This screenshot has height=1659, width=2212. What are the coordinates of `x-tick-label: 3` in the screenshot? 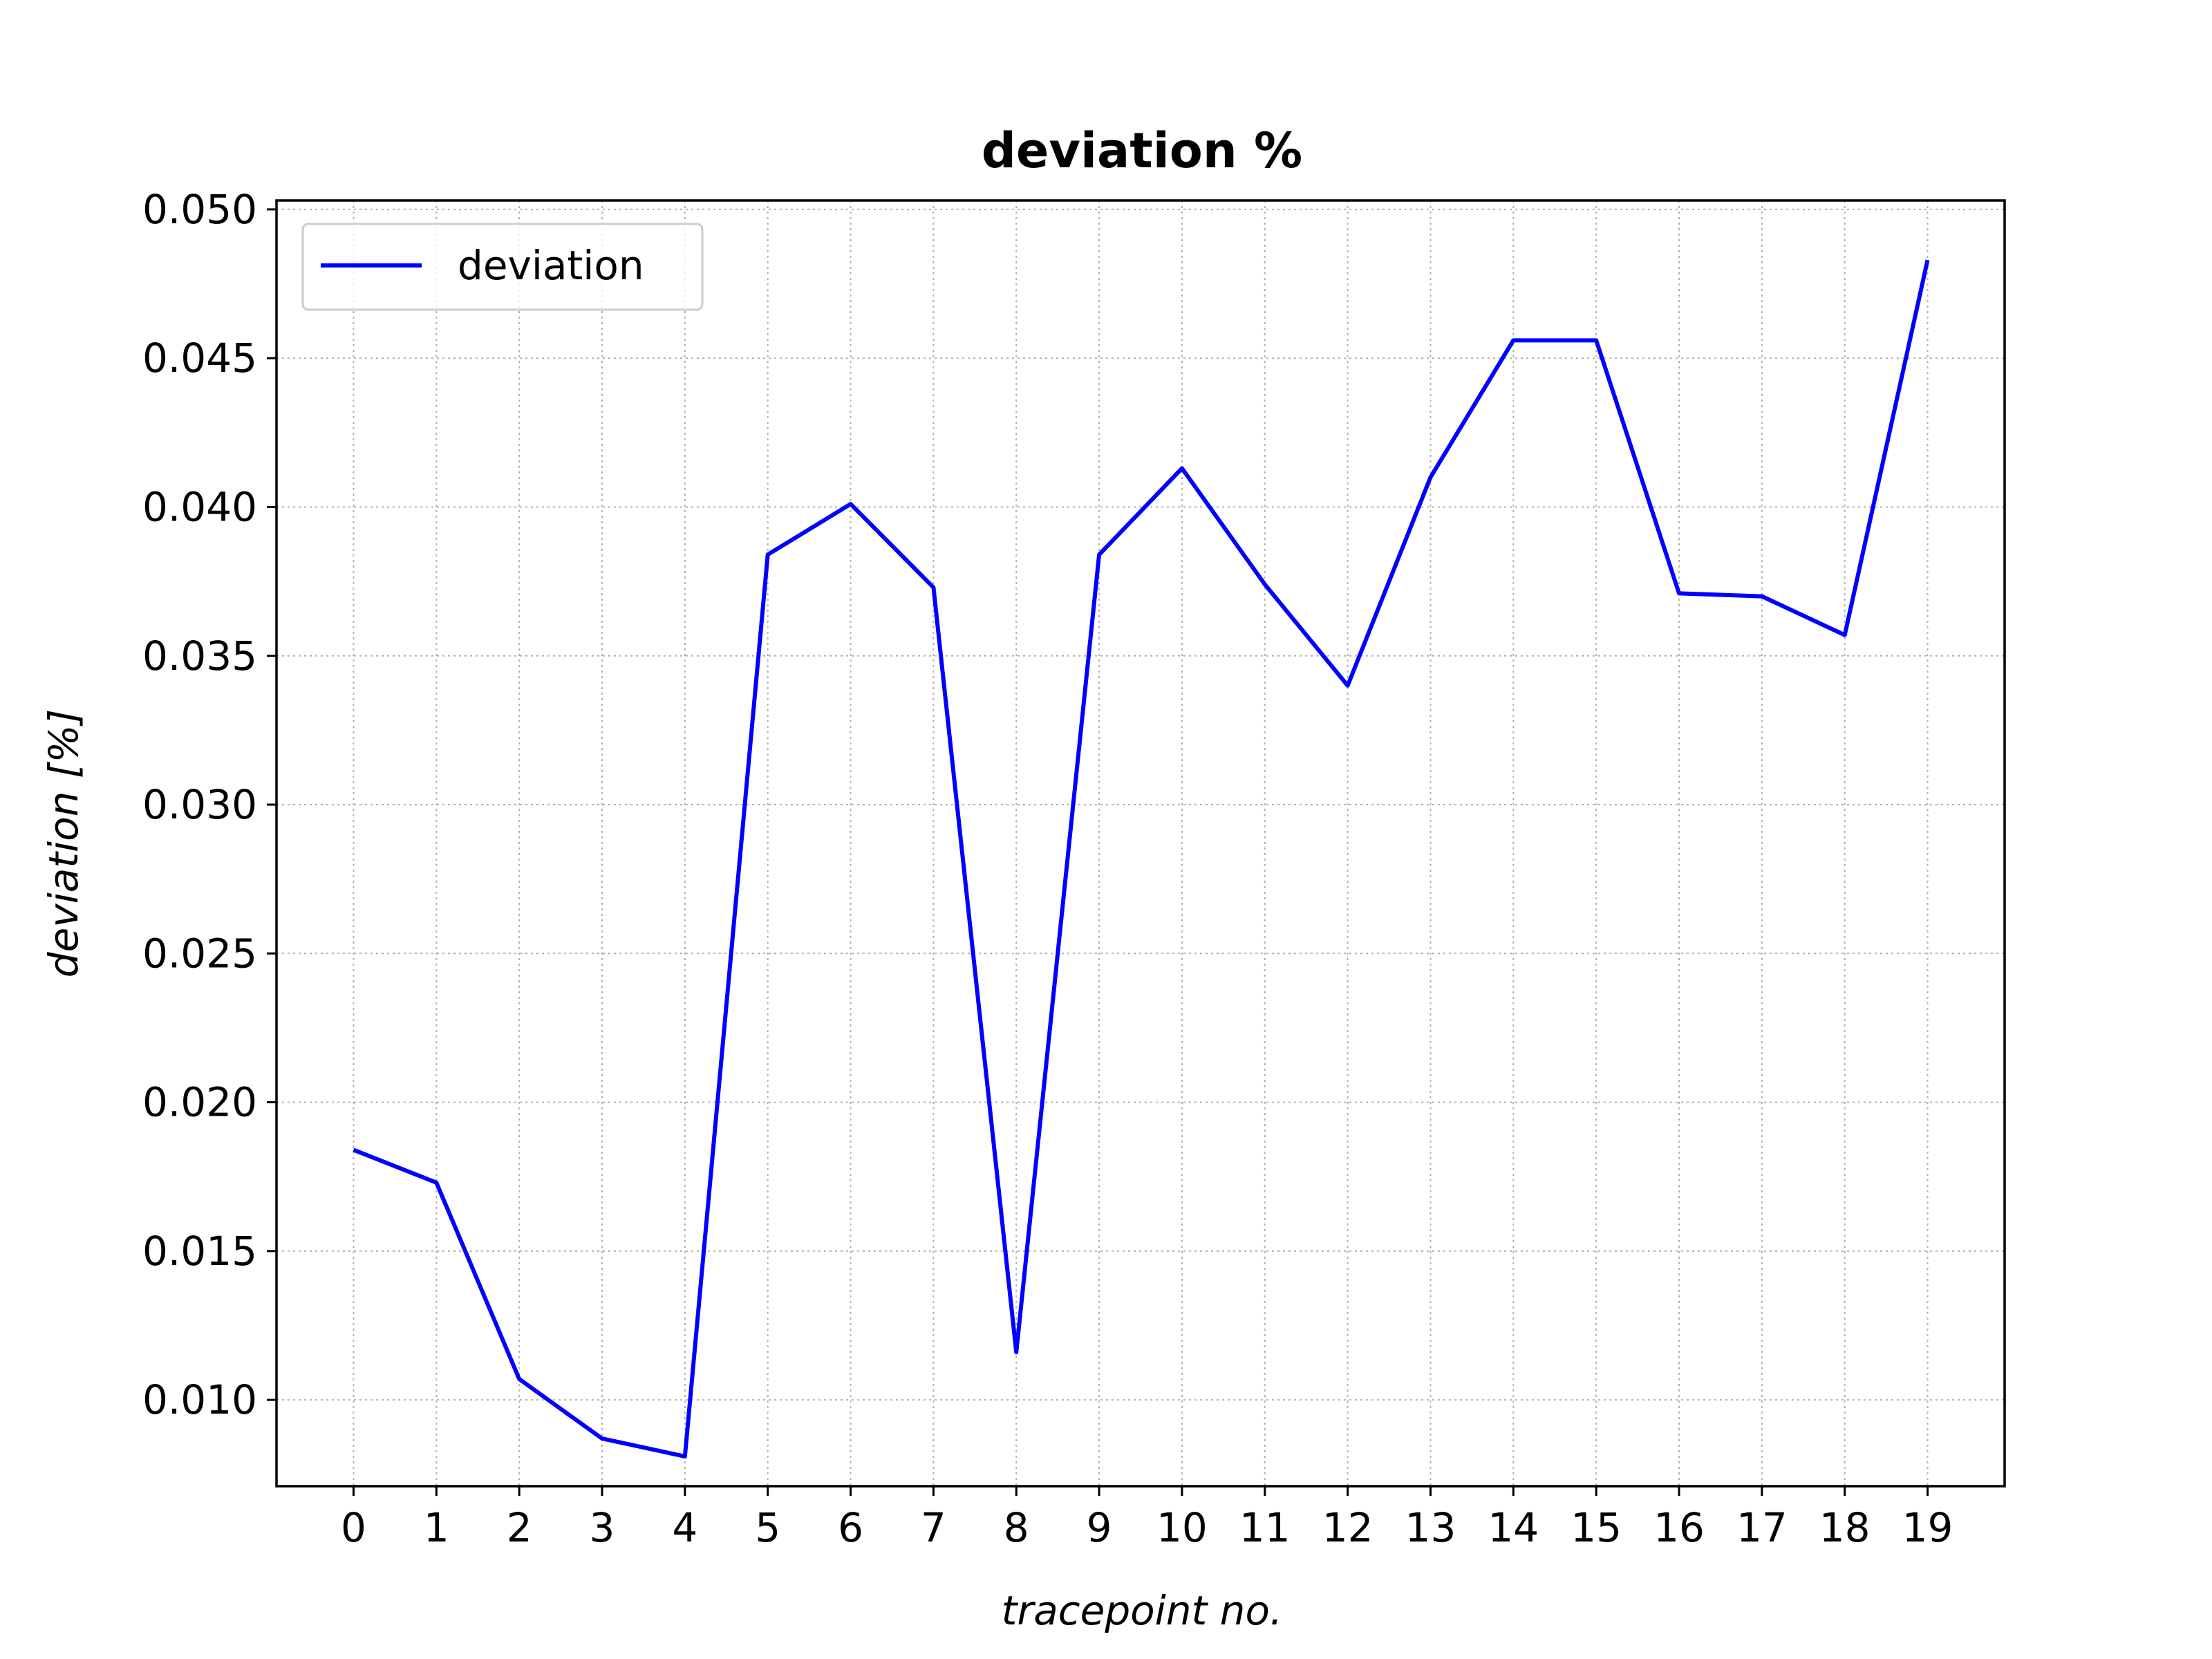 It's located at (602, 1527).